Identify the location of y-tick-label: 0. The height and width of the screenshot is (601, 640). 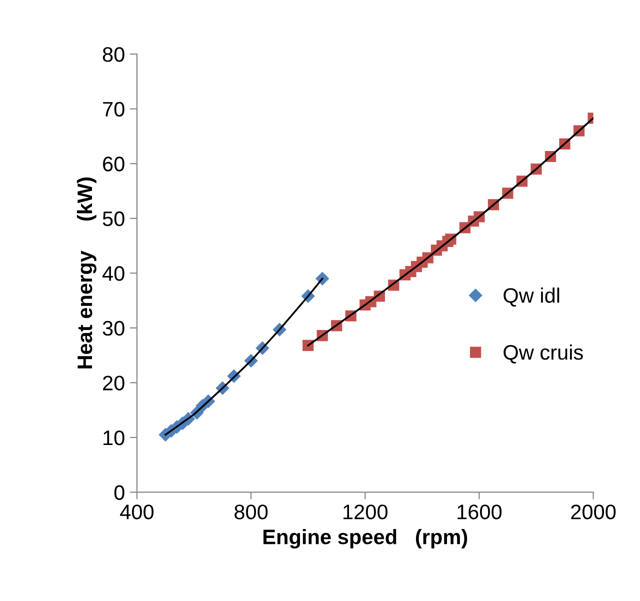
(119, 492).